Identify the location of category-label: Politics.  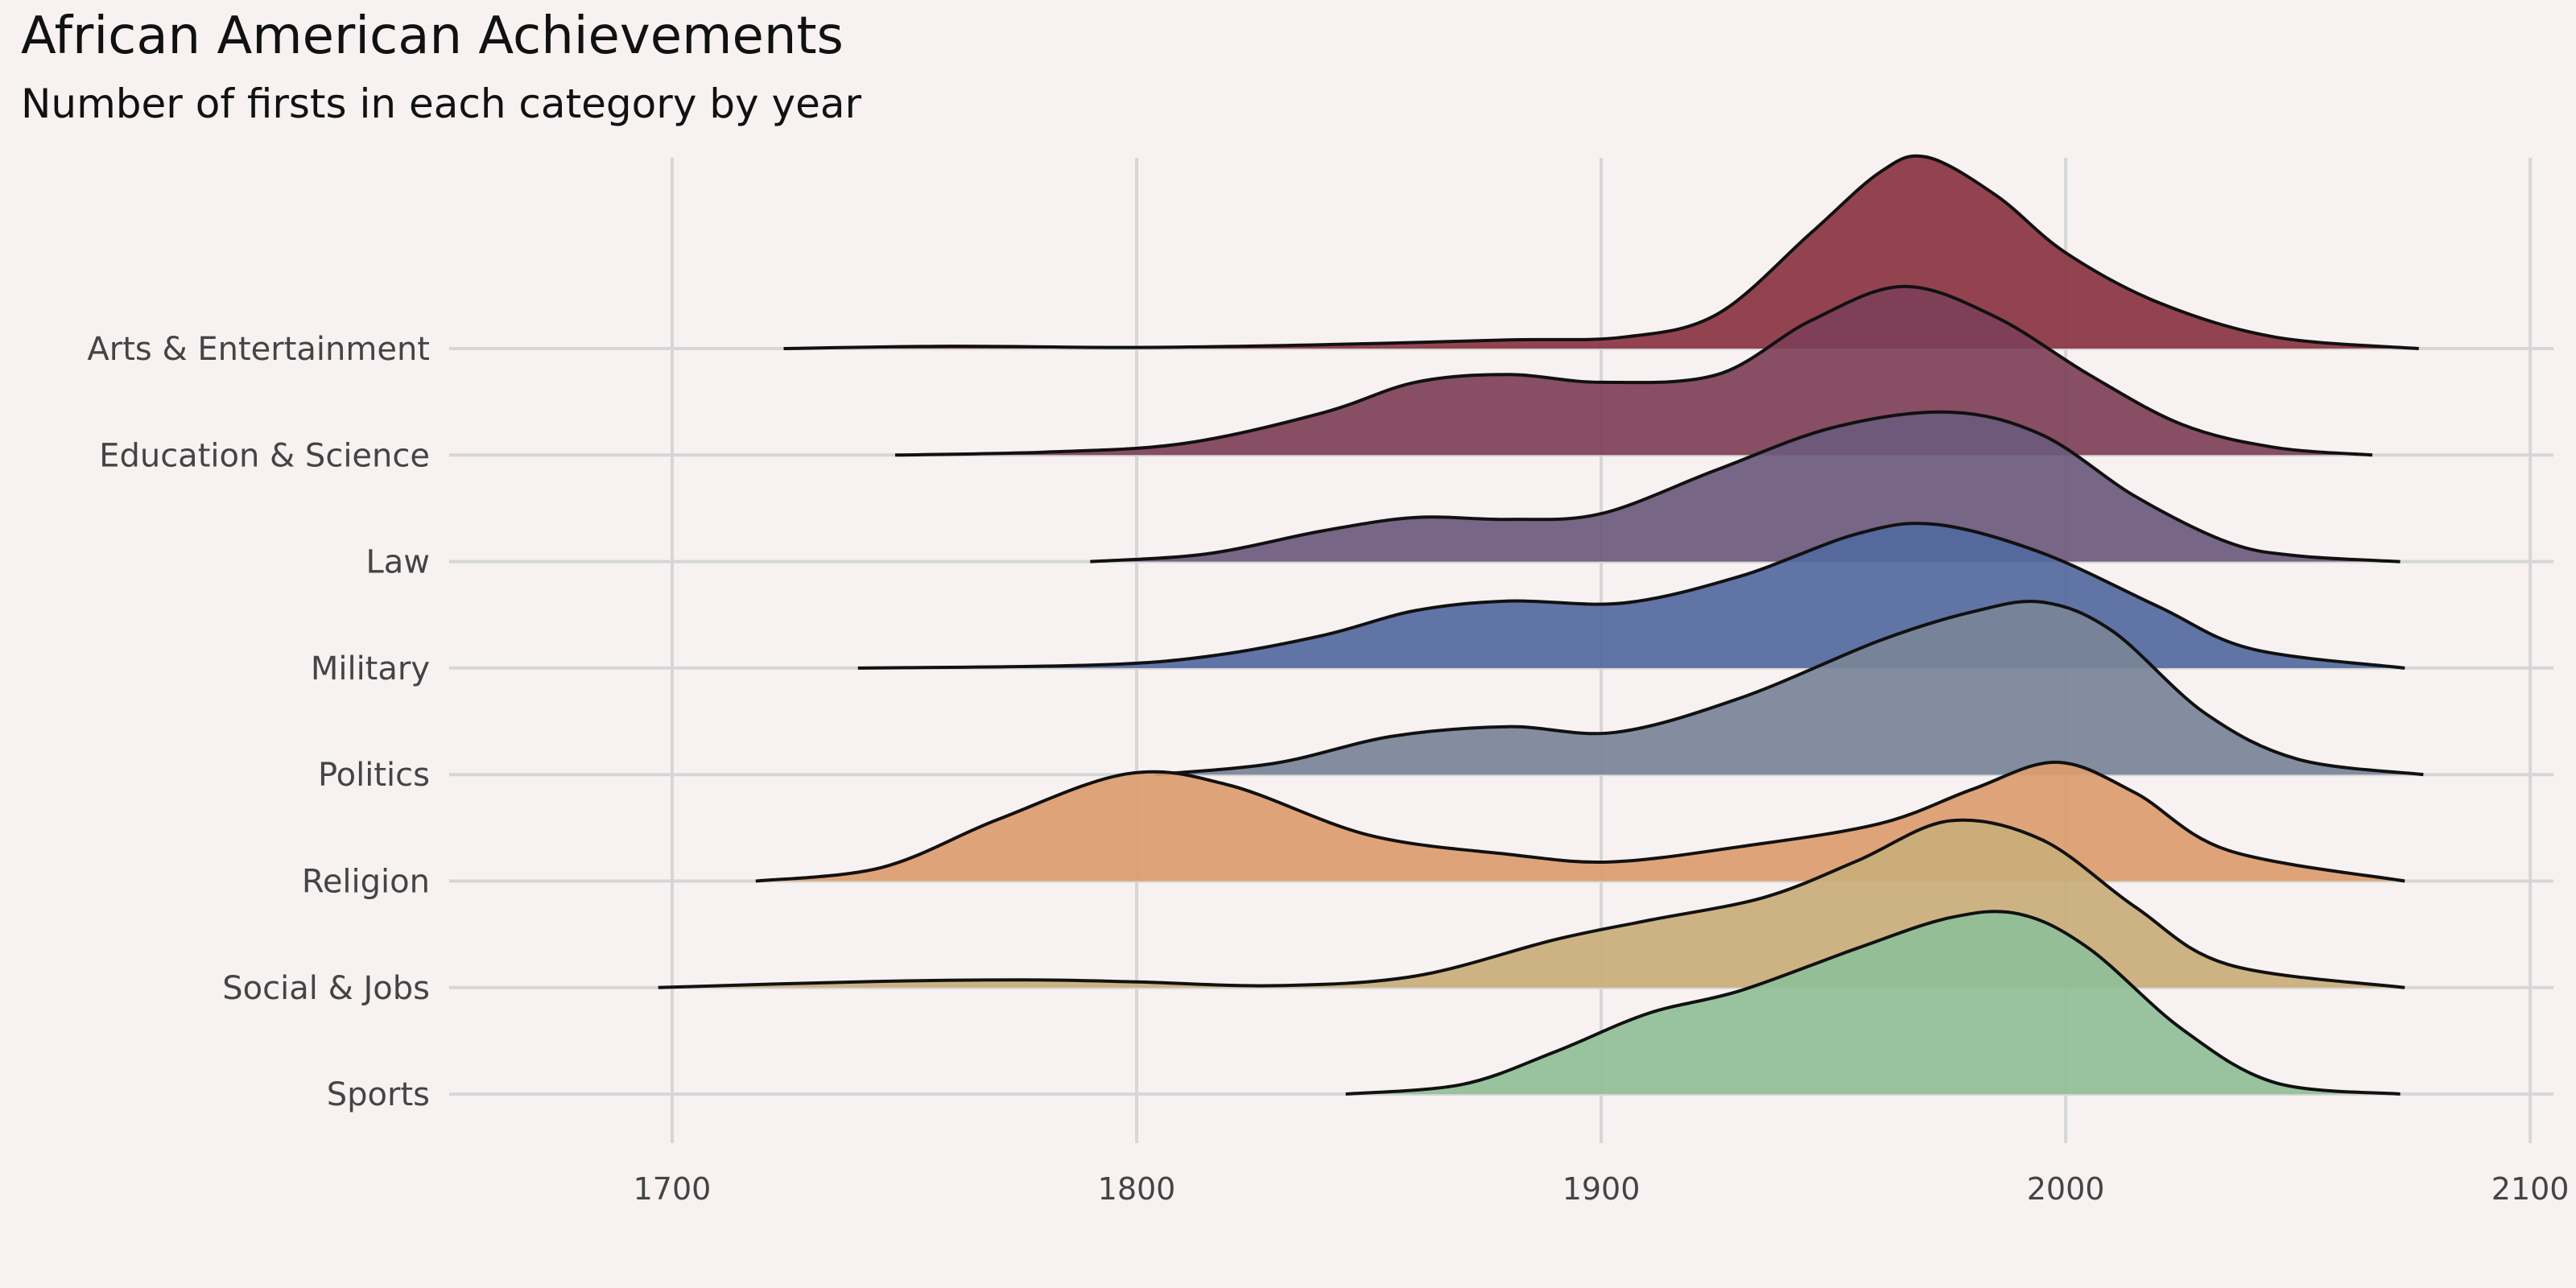
(374, 775).